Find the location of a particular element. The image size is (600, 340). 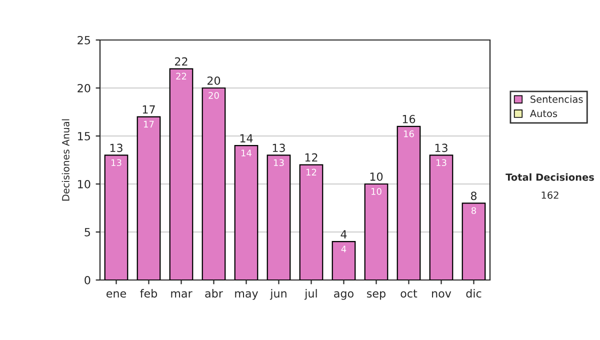

data-label: 12 is located at coordinates (311, 172).